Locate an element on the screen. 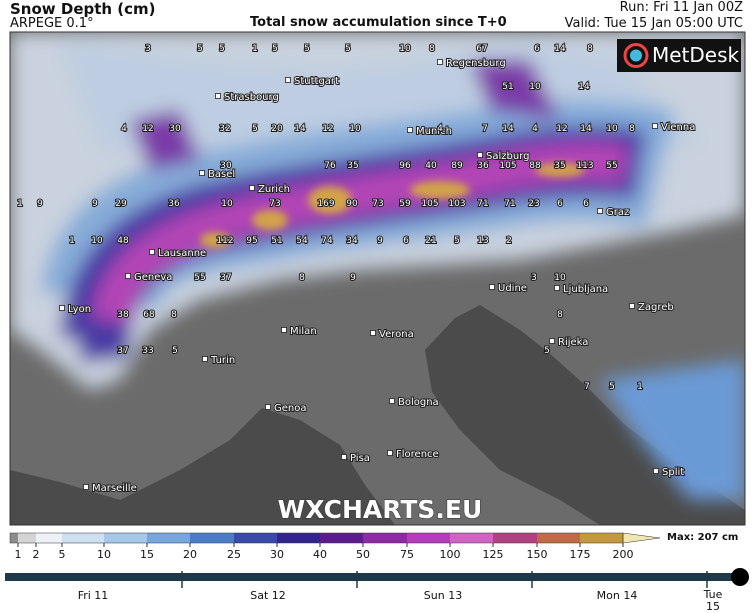 Image resolution: width=755 pixels, height=613 pixels. city-label: Graz is located at coordinates (617, 212).